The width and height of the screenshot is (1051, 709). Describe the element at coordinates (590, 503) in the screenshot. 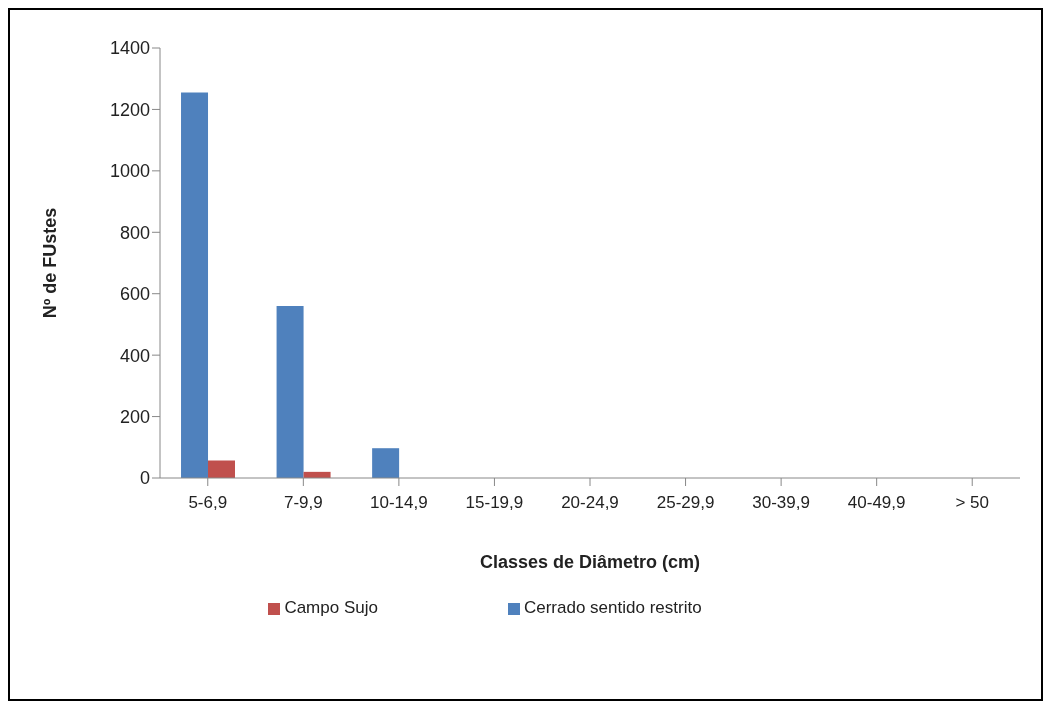

I see `x-tick-label: 20-24,9` at that location.